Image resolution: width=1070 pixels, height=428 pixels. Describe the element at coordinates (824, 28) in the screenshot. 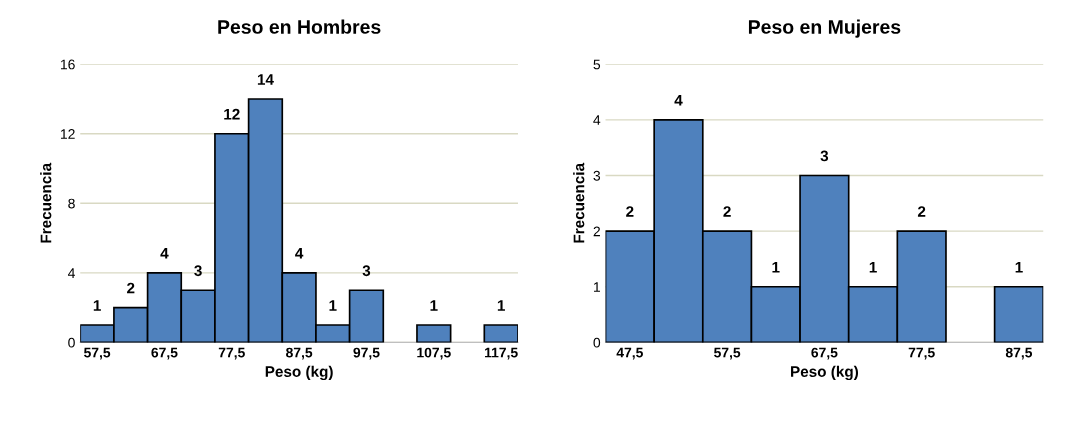

I see `chart-title: Peso en Mujeres` at that location.